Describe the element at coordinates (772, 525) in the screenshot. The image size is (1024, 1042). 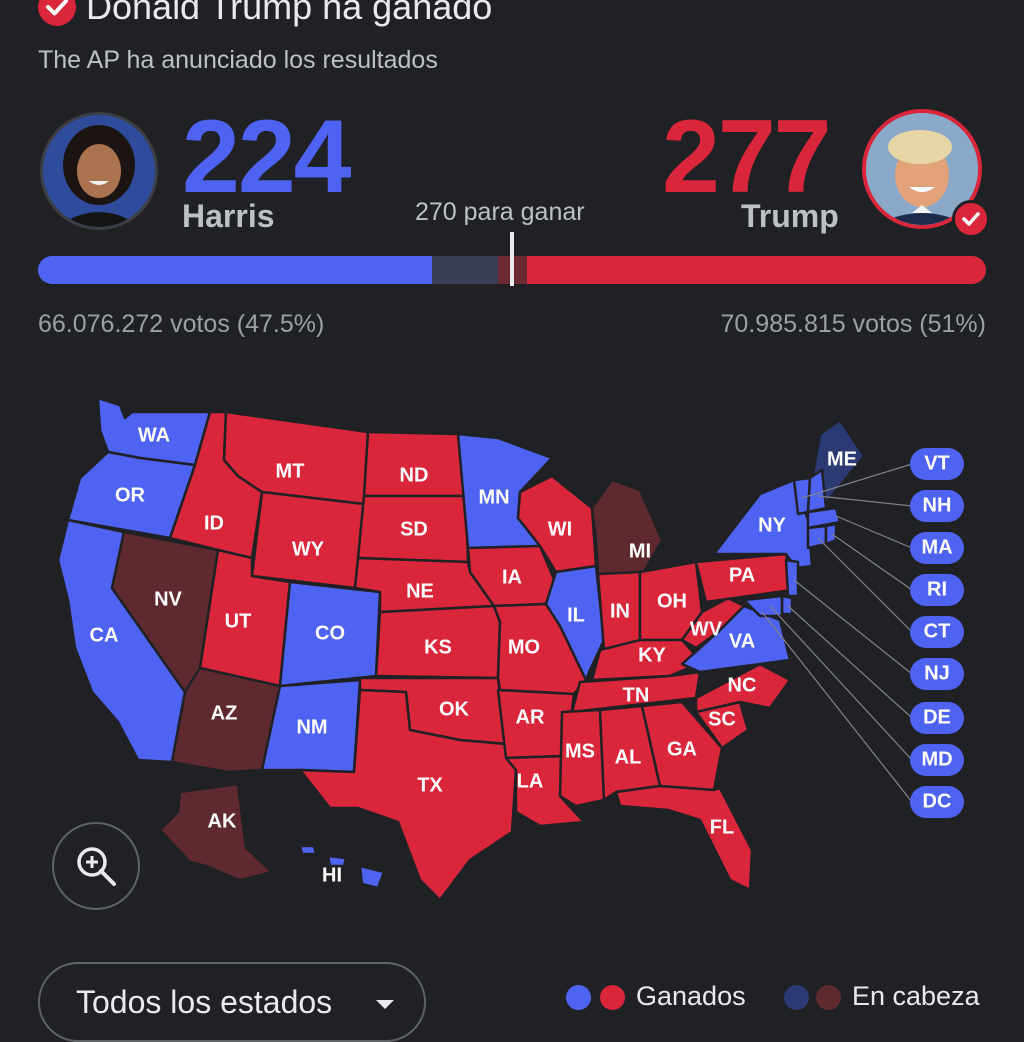
I see `label-ny: NY` at that location.